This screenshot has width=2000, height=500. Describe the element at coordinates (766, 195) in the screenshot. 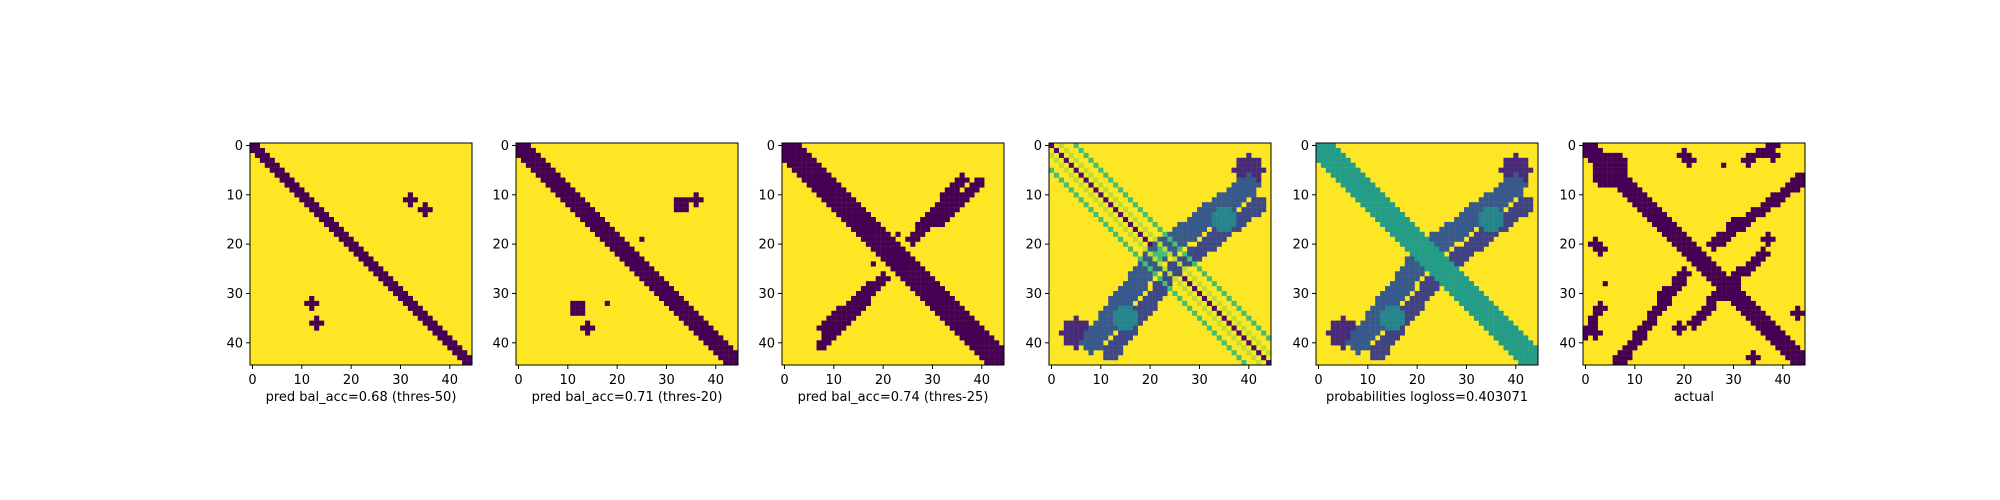

I see `y-tick-label: 10` at that location.